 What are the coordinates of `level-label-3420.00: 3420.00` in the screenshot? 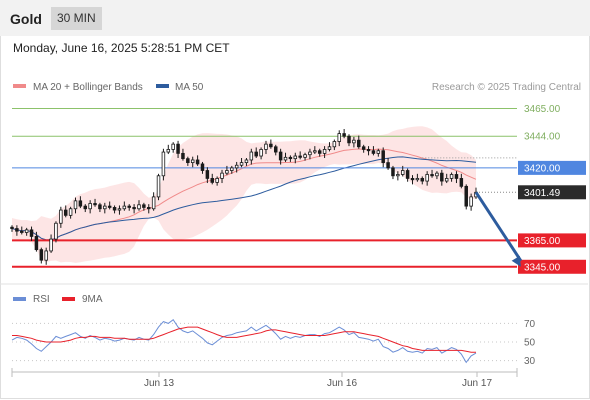 It's located at (542, 168).